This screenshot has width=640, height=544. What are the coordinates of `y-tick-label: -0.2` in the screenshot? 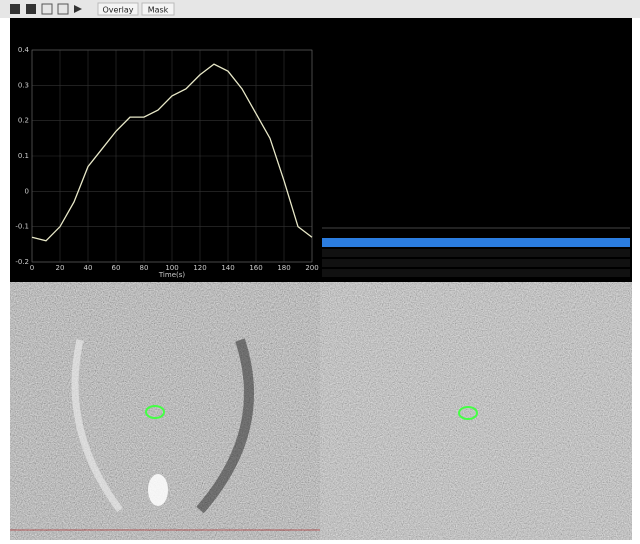 It's located at (22, 262).